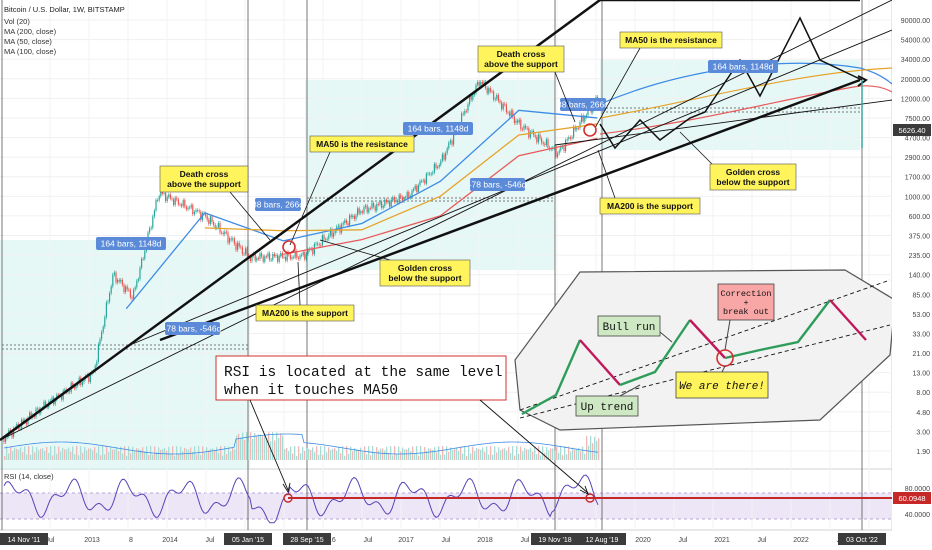  Describe the element at coordinates (466, 540) in the screenshot. I see `time-axis-bg` at that location.